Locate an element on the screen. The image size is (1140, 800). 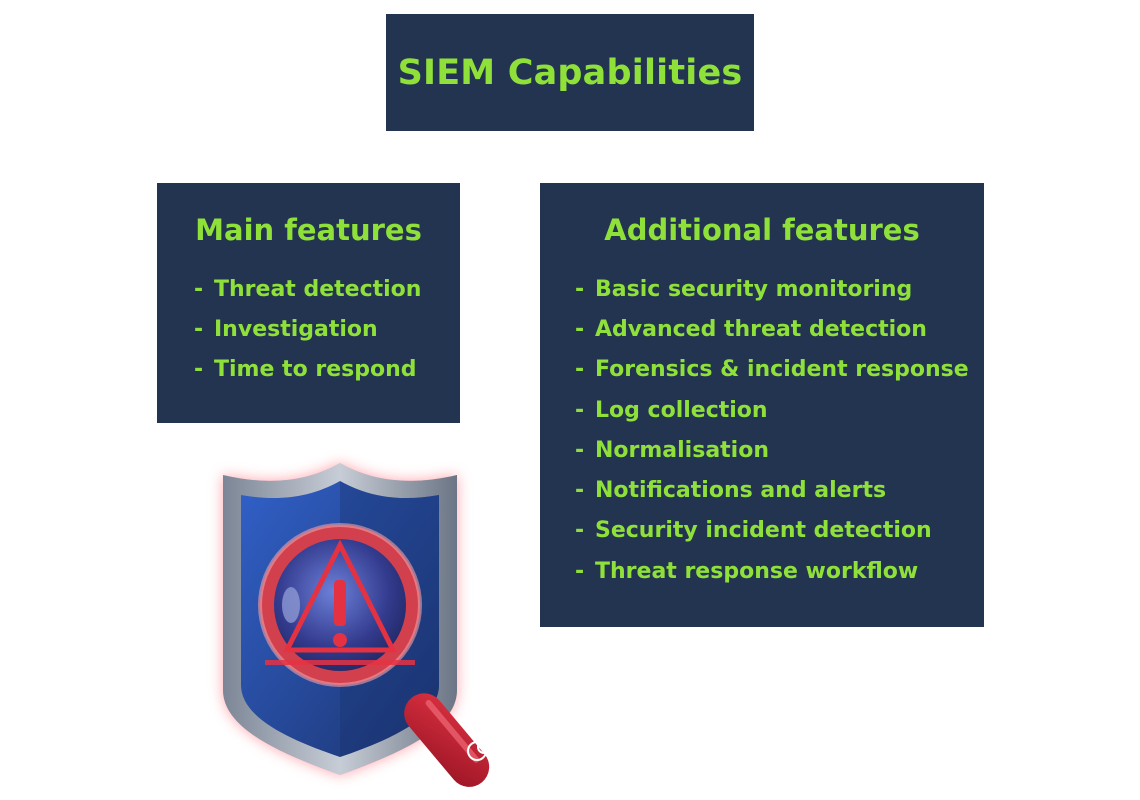
shield-magnifier-warning-icon is located at coordinates (360, 620).